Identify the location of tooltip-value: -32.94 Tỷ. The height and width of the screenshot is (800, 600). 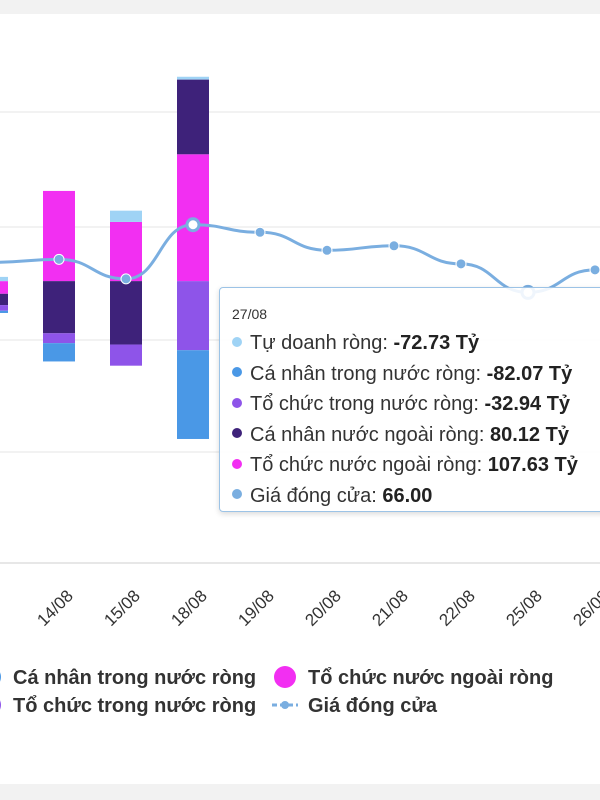
(527, 404).